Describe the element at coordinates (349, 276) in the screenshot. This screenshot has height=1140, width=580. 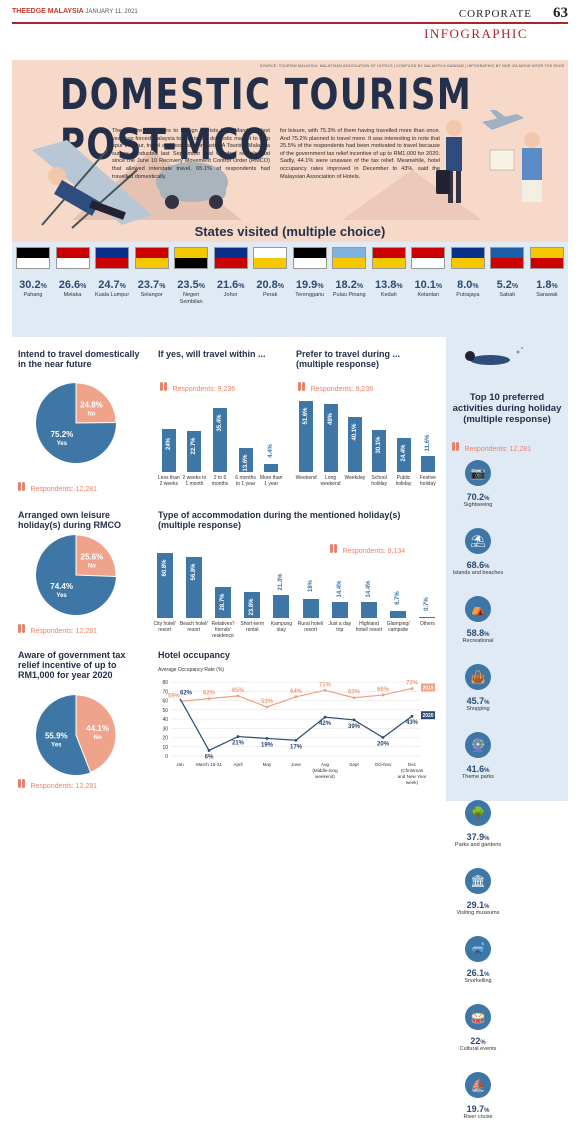
I see `state-item: 18.2% Pulau Pinang` at that location.